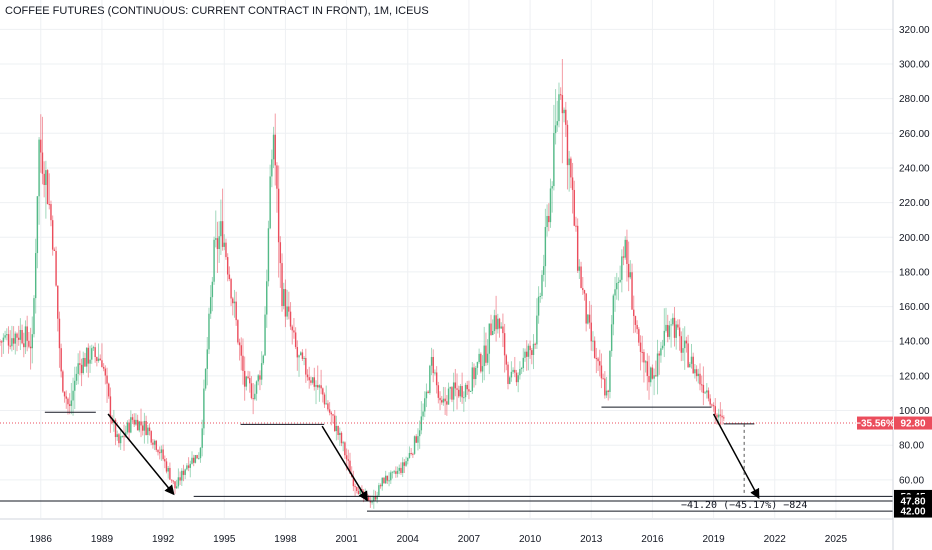 The width and height of the screenshot is (932, 550). Describe the element at coordinates (914, 238) in the screenshot. I see `y-tick-label: 200.00` at that location.